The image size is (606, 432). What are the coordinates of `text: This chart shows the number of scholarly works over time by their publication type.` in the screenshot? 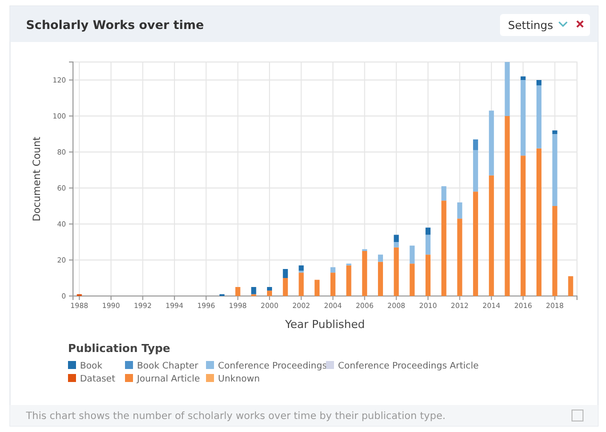 It's located at (235, 416).